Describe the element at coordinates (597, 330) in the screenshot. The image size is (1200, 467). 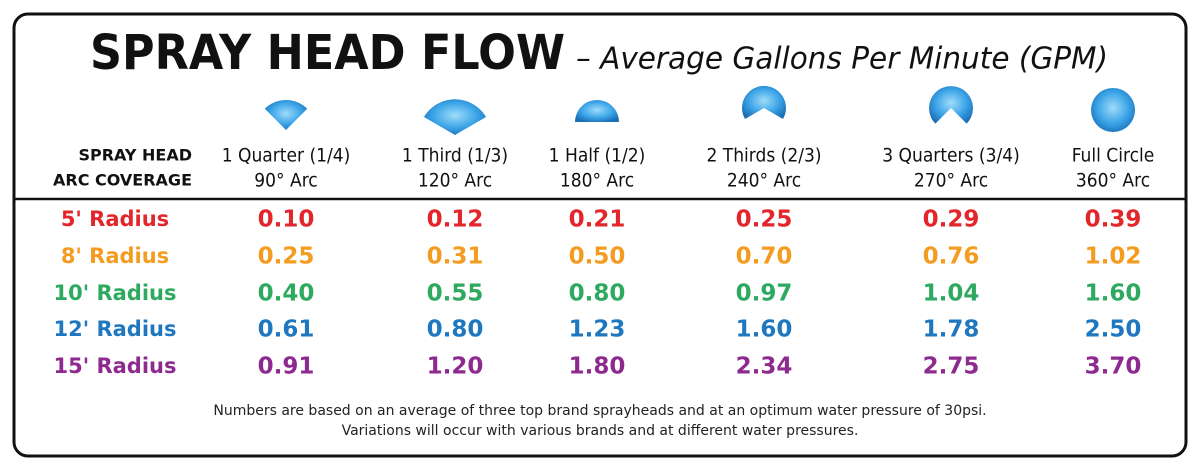
I see `cell-value: 1.23` at that location.